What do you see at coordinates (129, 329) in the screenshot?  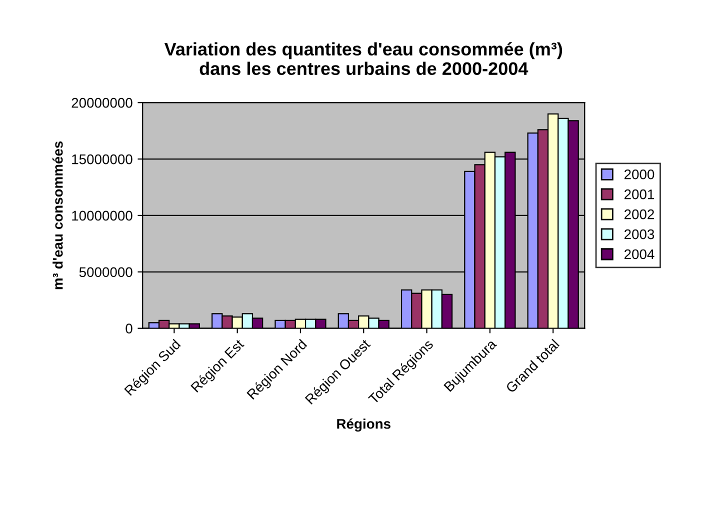 I see `y-tick-label: 0` at bounding box center [129, 329].